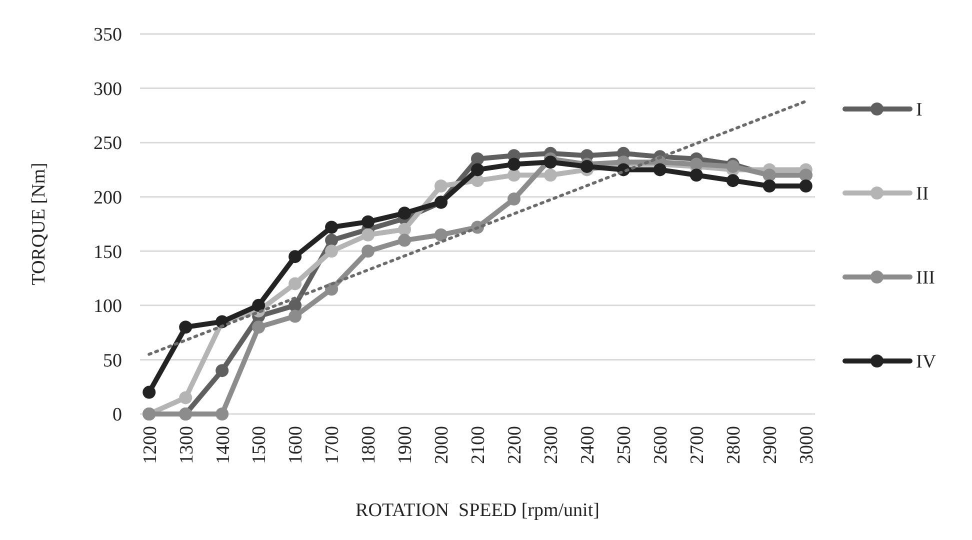  Describe the element at coordinates (625, 445) in the screenshot. I see `x-tick-label: 2500` at that location.